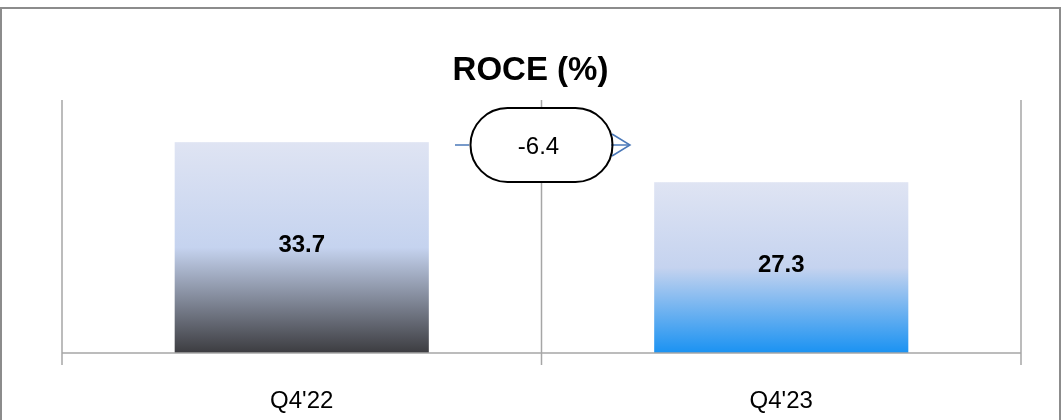  I want to click on x-tick-label: Q4'23, so click(781, 399).